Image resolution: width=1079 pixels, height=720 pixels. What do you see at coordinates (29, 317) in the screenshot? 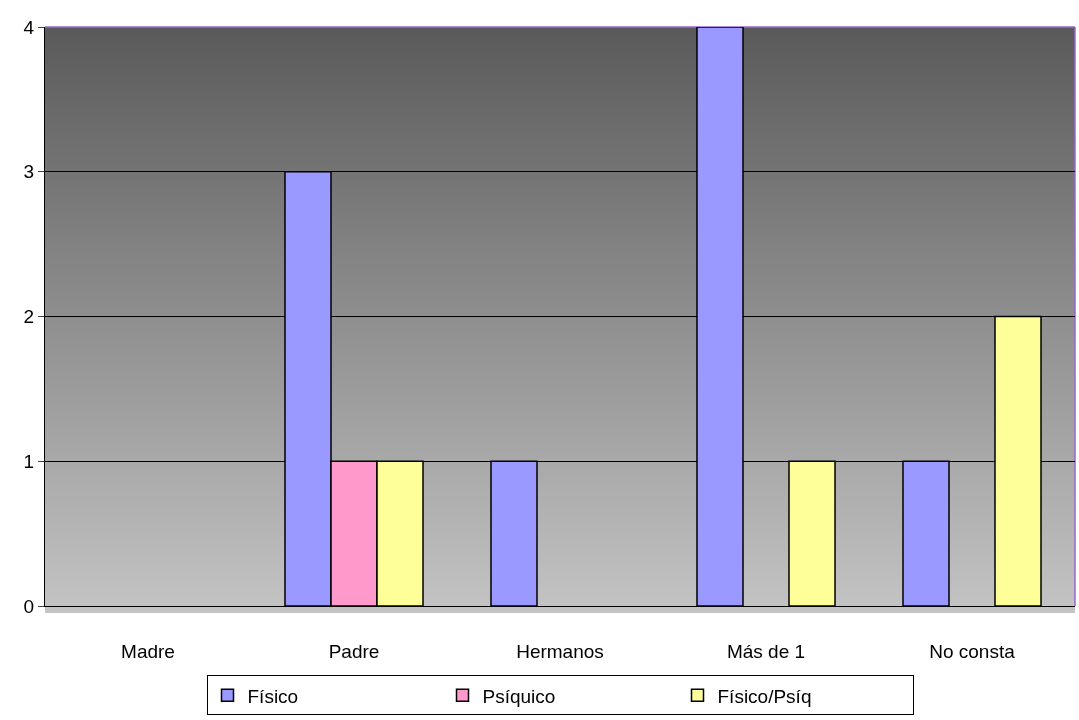
I see `y-tick-label: 2` at bounding box center [29, 317].